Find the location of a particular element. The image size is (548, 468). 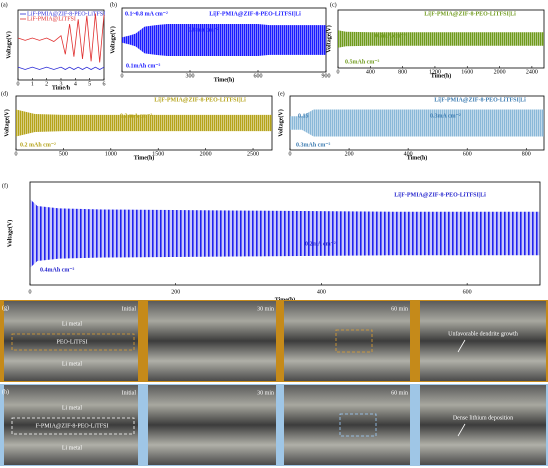

time-label: 60 min is located at coordinates (399, 309).